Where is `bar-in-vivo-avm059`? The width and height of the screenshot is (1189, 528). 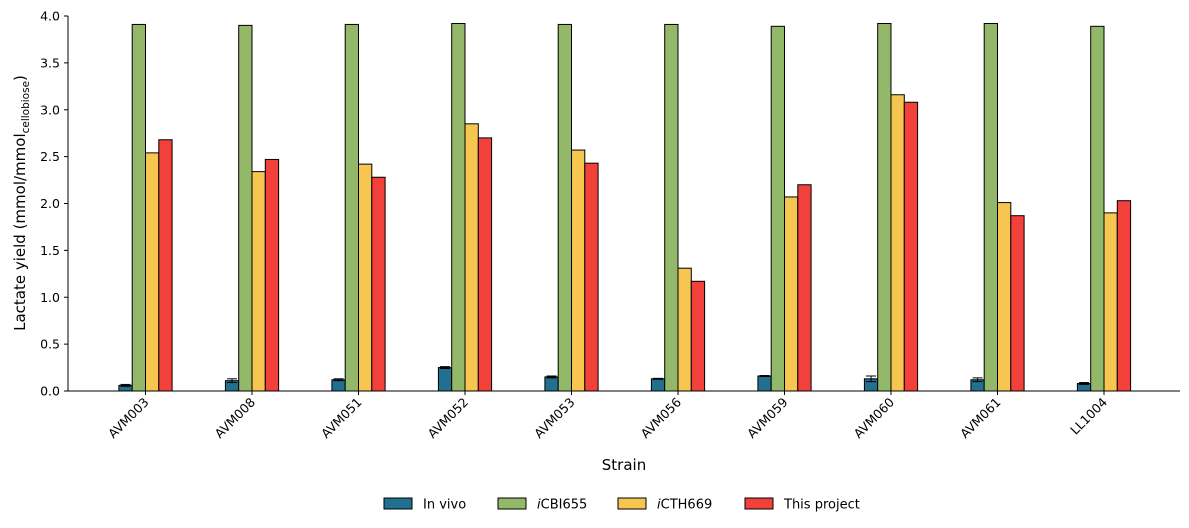
bar-in-vivo-avm059 is located at coordinates (764, 383).